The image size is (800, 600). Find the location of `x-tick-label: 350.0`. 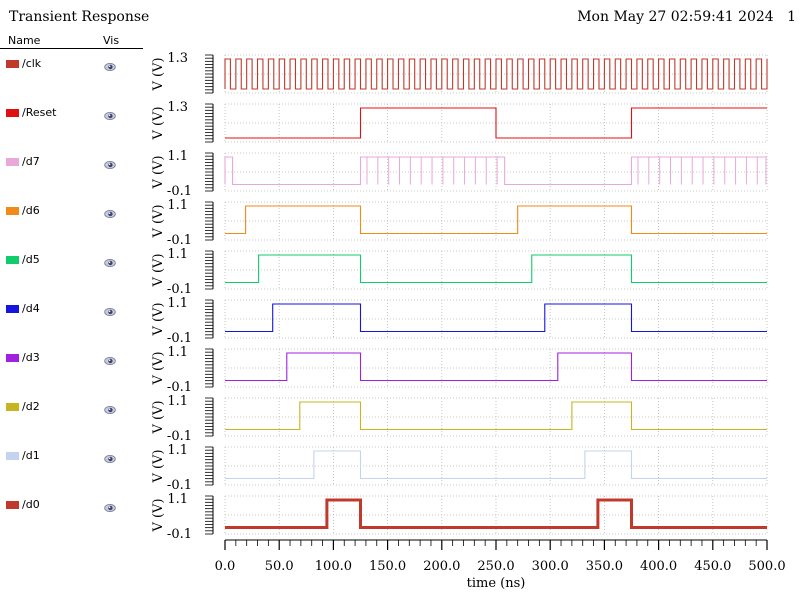

x-tick-label: 350.0 is located at coordinates (604, 566).